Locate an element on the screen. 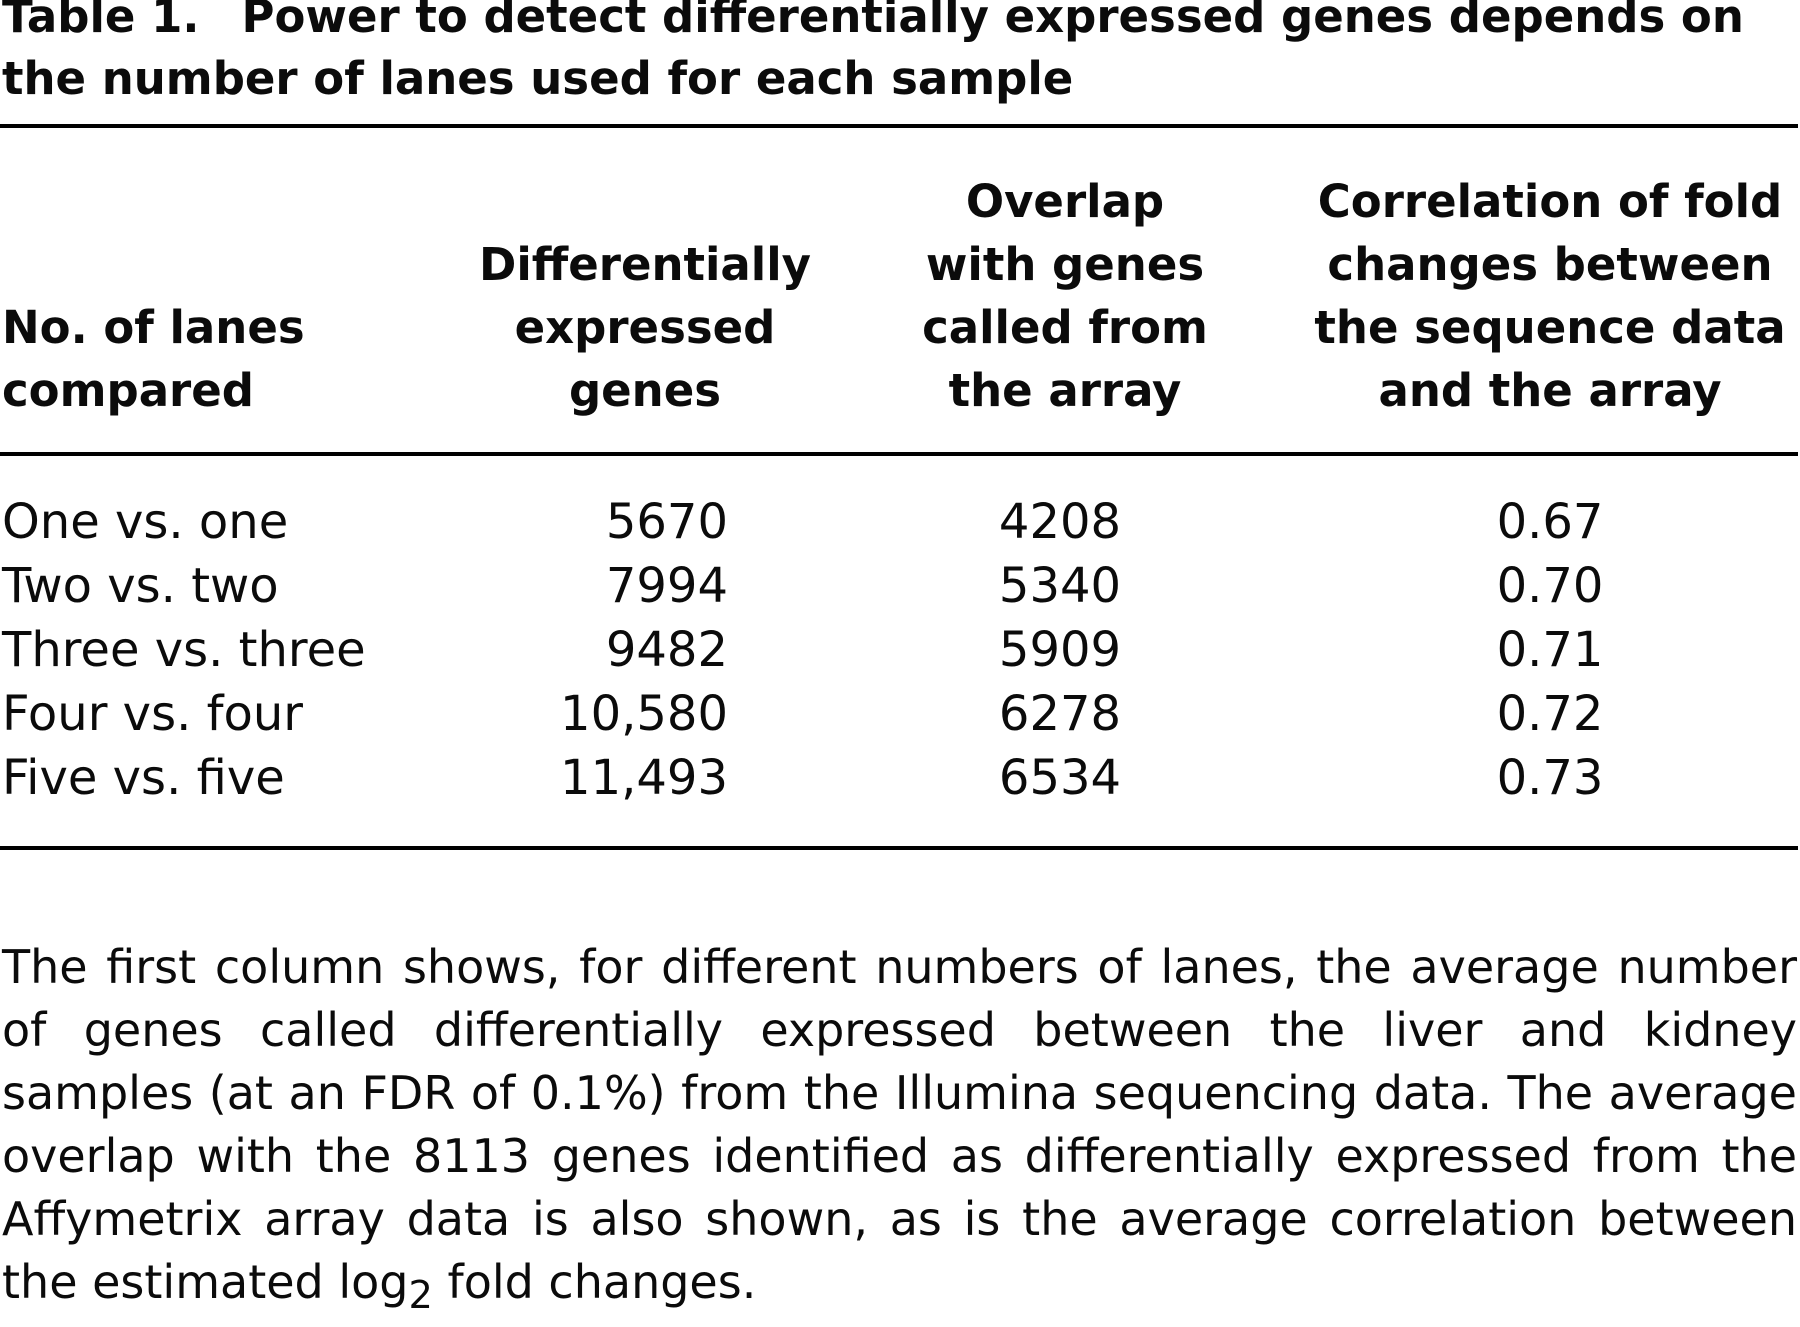  cell-de-genes: 5670 is located at coordinates (666, 522).